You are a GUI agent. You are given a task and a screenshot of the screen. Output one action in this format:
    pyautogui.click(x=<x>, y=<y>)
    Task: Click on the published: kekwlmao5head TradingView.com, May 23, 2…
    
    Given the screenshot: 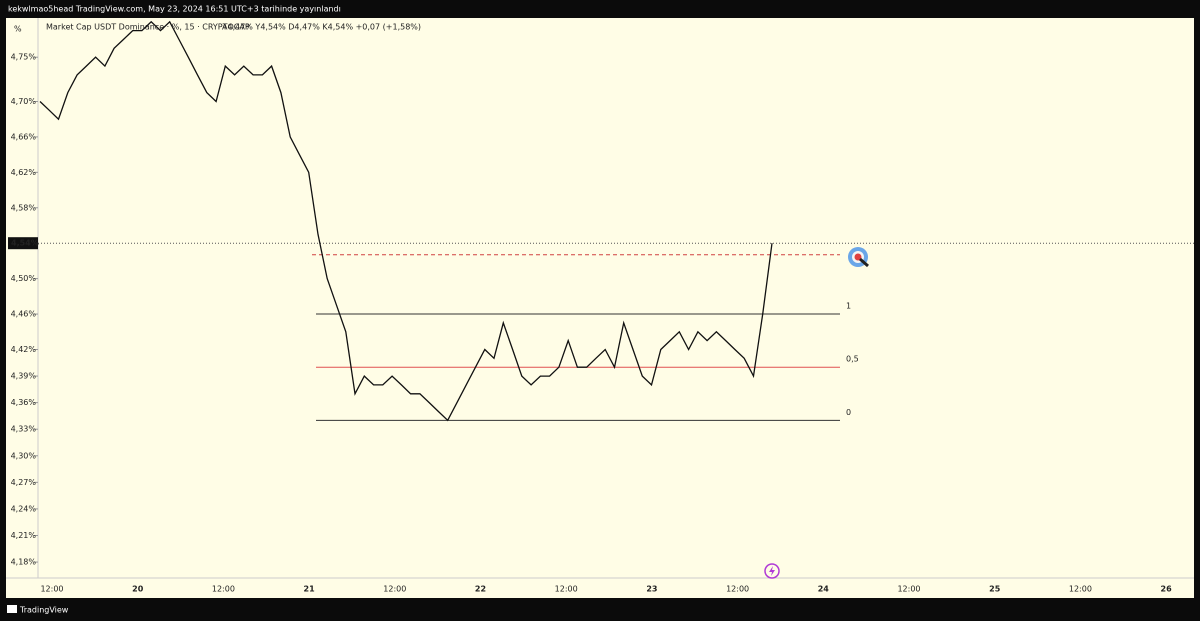 What is the action you would take?
    pyautogui.click(x=174, y=9)
    